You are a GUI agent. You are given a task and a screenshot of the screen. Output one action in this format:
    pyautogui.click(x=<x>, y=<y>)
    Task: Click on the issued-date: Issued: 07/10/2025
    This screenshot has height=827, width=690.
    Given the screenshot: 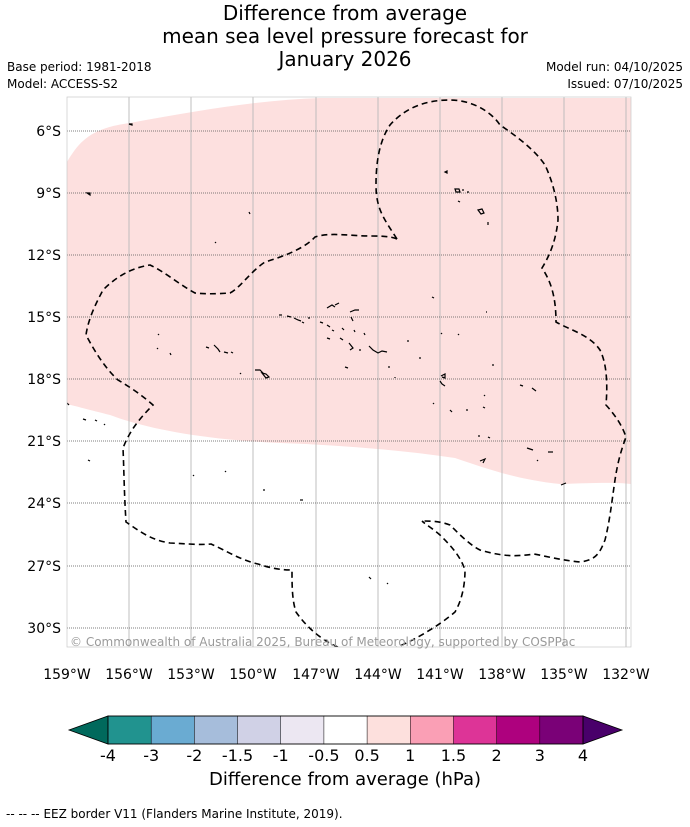 What is the action you would take?
    pyautogui.click(x=625, y=84)
    